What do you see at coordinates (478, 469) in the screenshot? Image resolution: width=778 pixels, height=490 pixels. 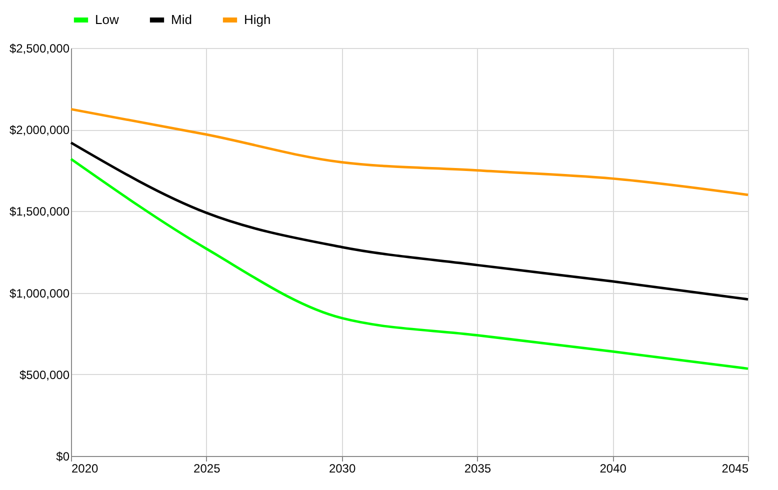 I see `x-tick-label: 2035` at bounding box center [478, 469].